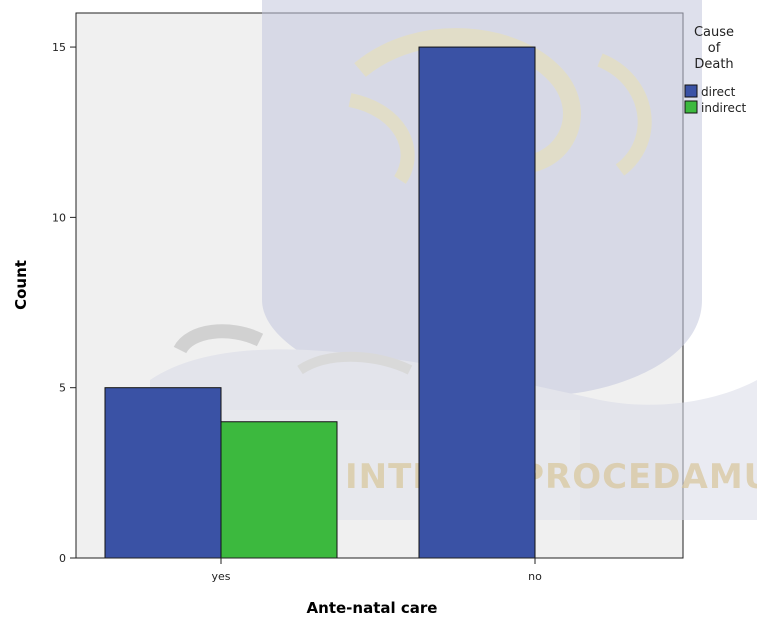 This screenshot has height=626, width=757. Describe the element at coordinates (59, 217) in the screenshot. I see `y-tick-label: 10` at that location.